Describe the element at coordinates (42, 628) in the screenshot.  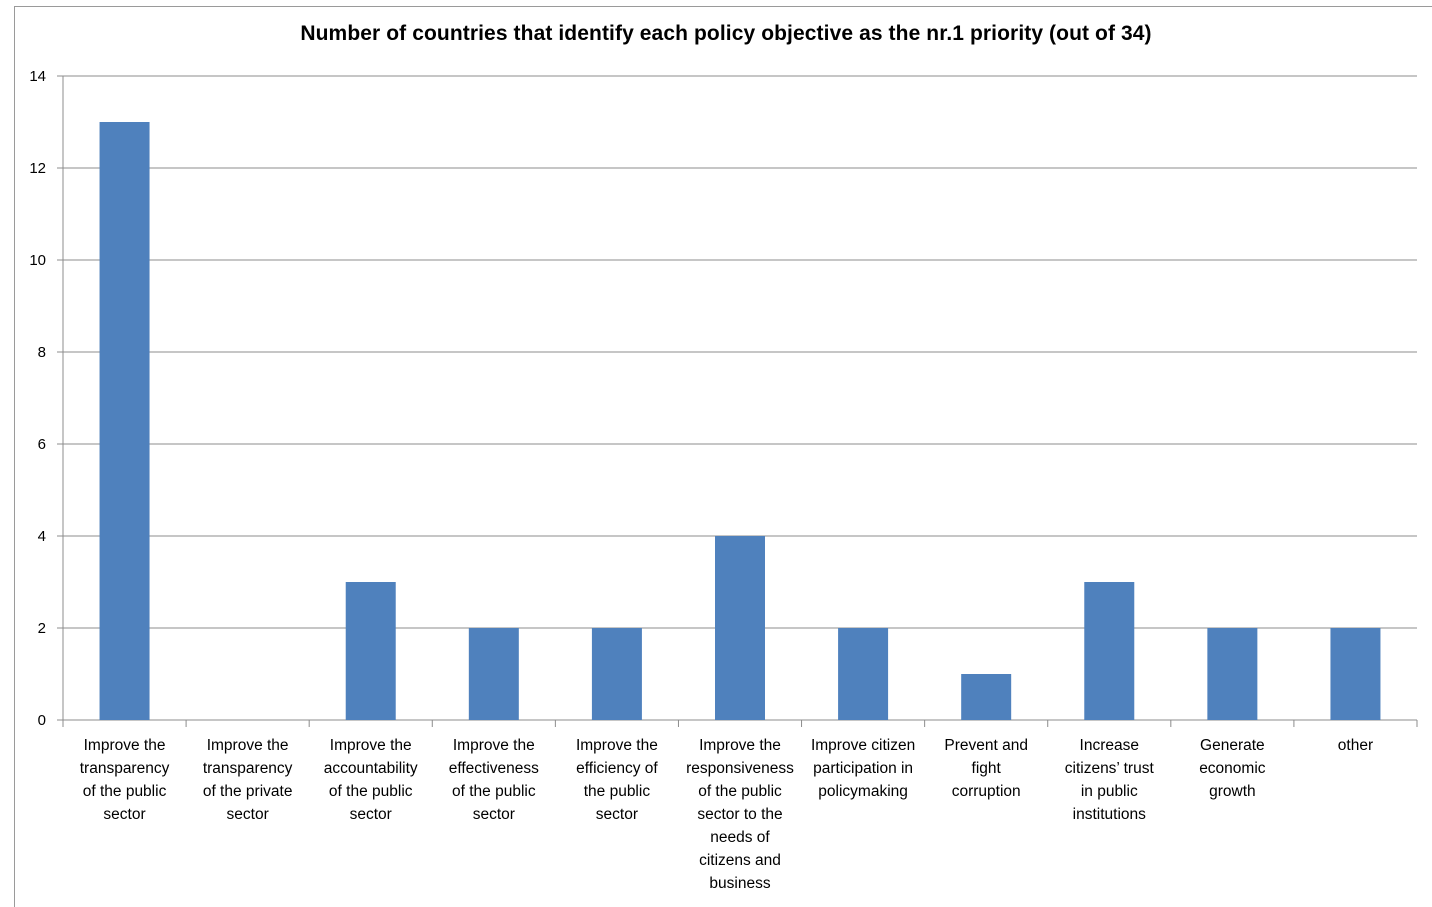
I see `y-tick-label: 2` at that location.